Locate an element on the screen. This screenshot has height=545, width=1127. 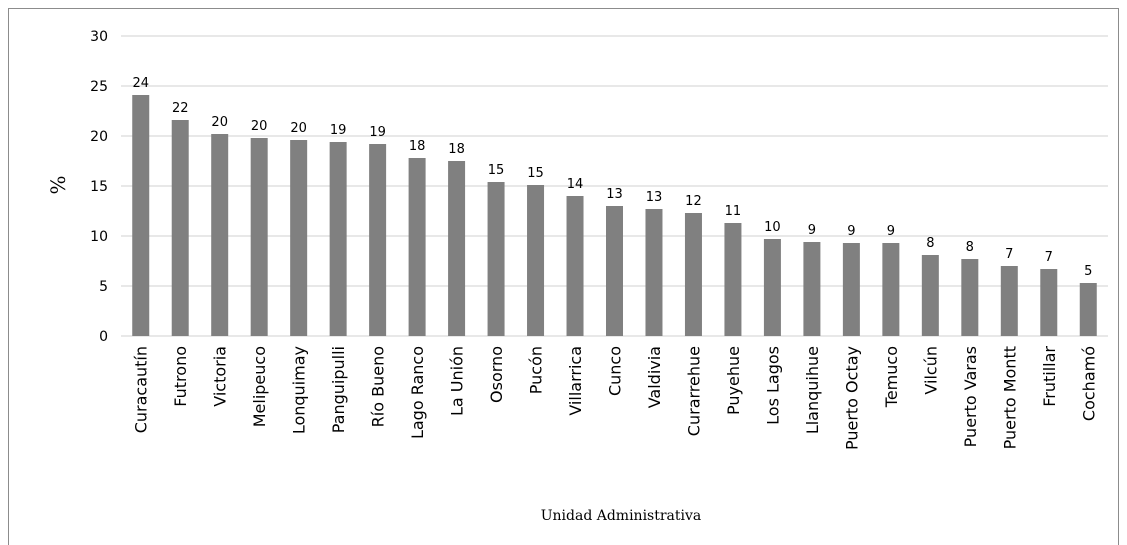
category-label: Pucón is located at coordinates (536, 370).